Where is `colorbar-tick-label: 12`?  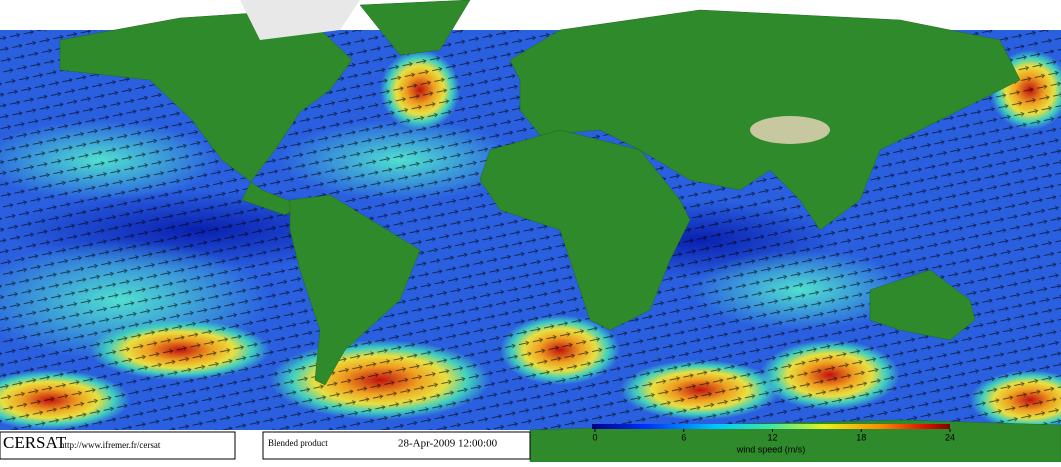
colorbar-tick-label: 12 is located at coordinates (772, 437).